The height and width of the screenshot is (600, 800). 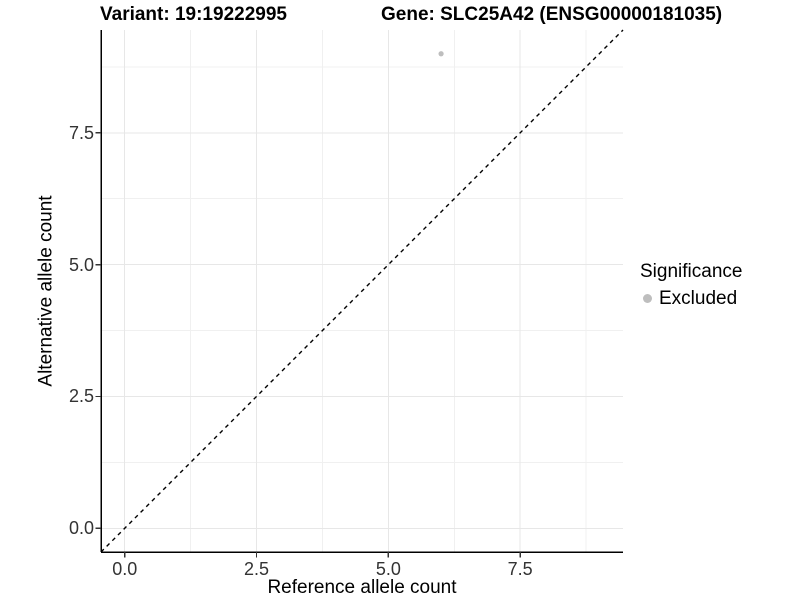 I want to click on legend-entry-label: Excluded, so click(x=698, y=298).